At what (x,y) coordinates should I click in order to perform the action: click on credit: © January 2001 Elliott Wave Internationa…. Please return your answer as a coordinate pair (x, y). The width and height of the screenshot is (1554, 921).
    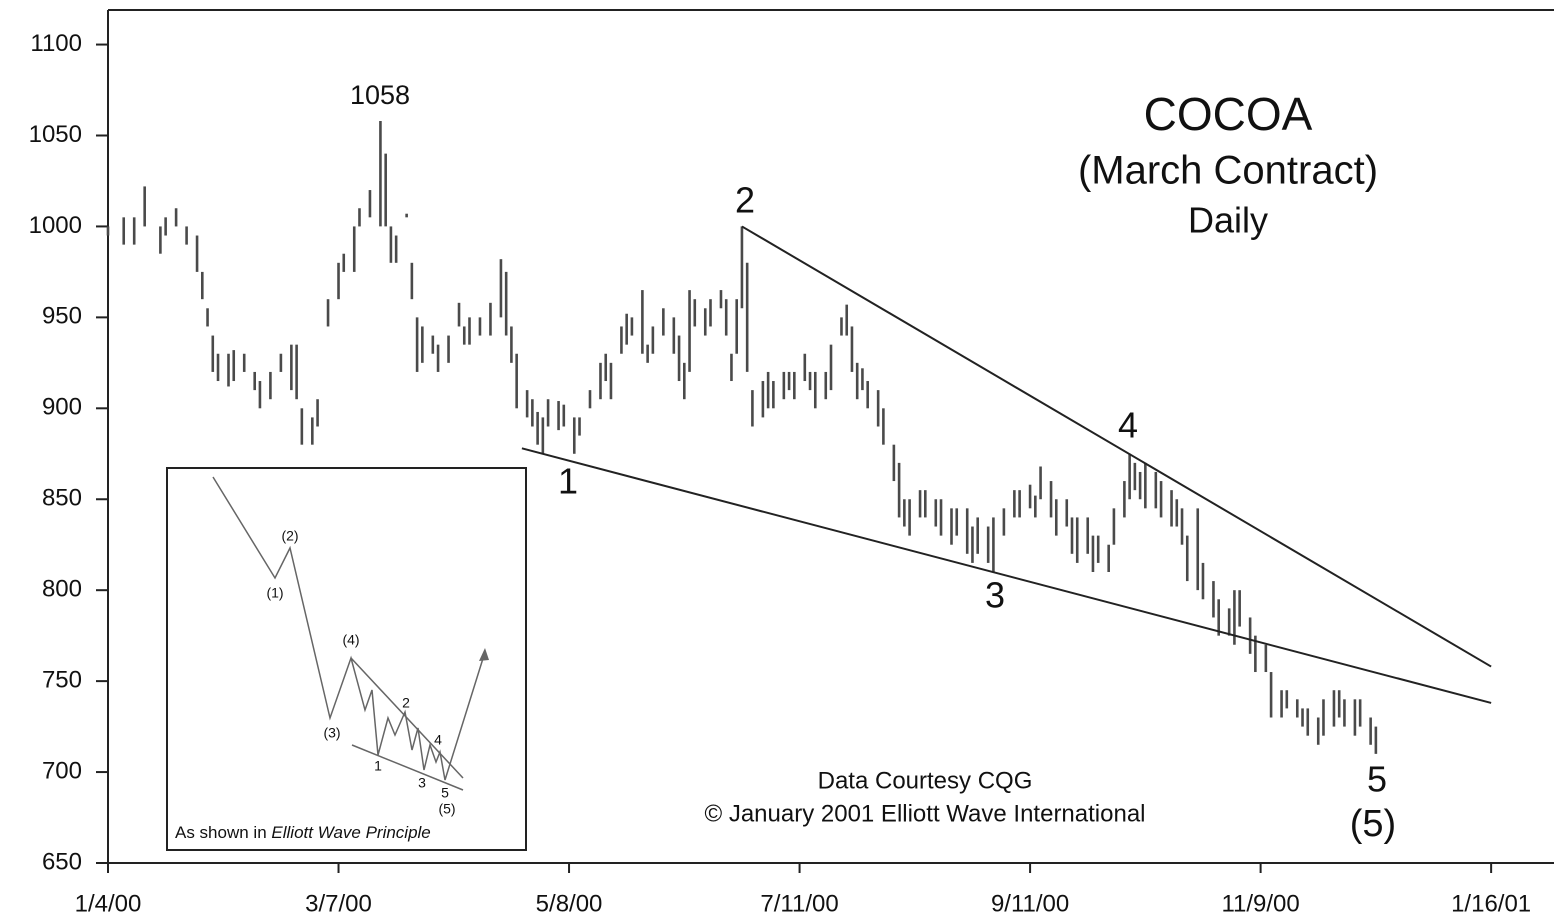
    Looking at the image, I should click on (924, 813).